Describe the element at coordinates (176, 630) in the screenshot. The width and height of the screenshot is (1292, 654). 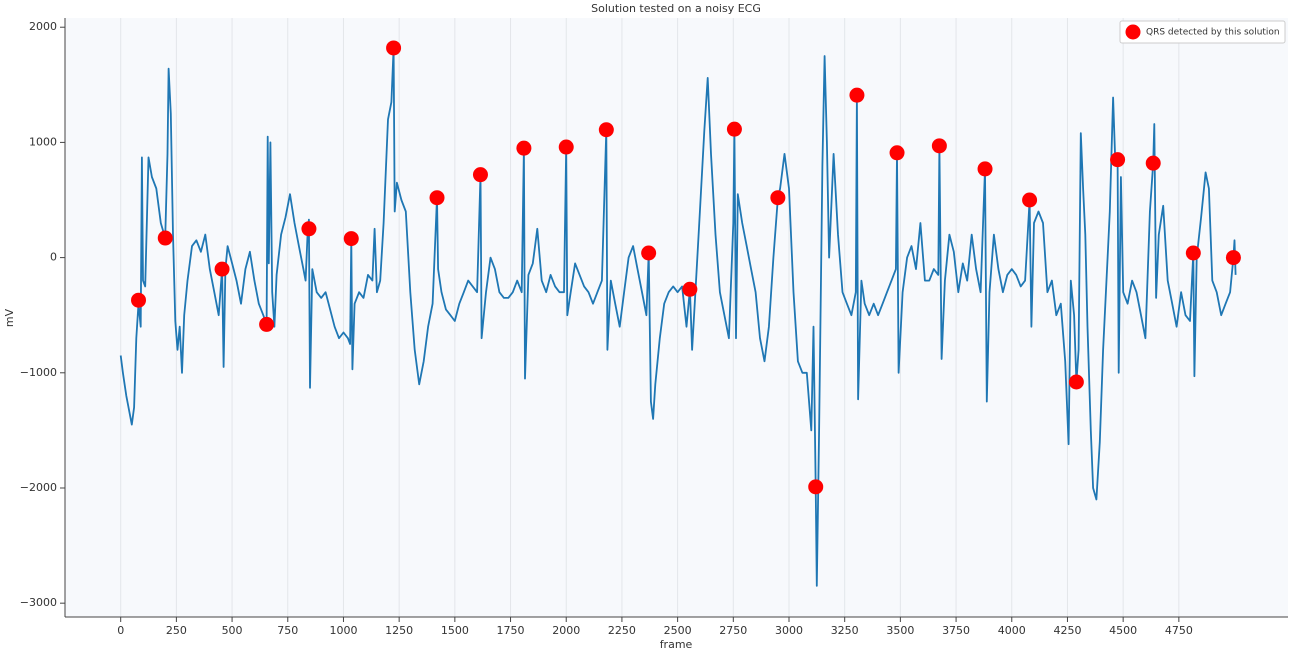
I see `x-tick-label: 250` at that location.